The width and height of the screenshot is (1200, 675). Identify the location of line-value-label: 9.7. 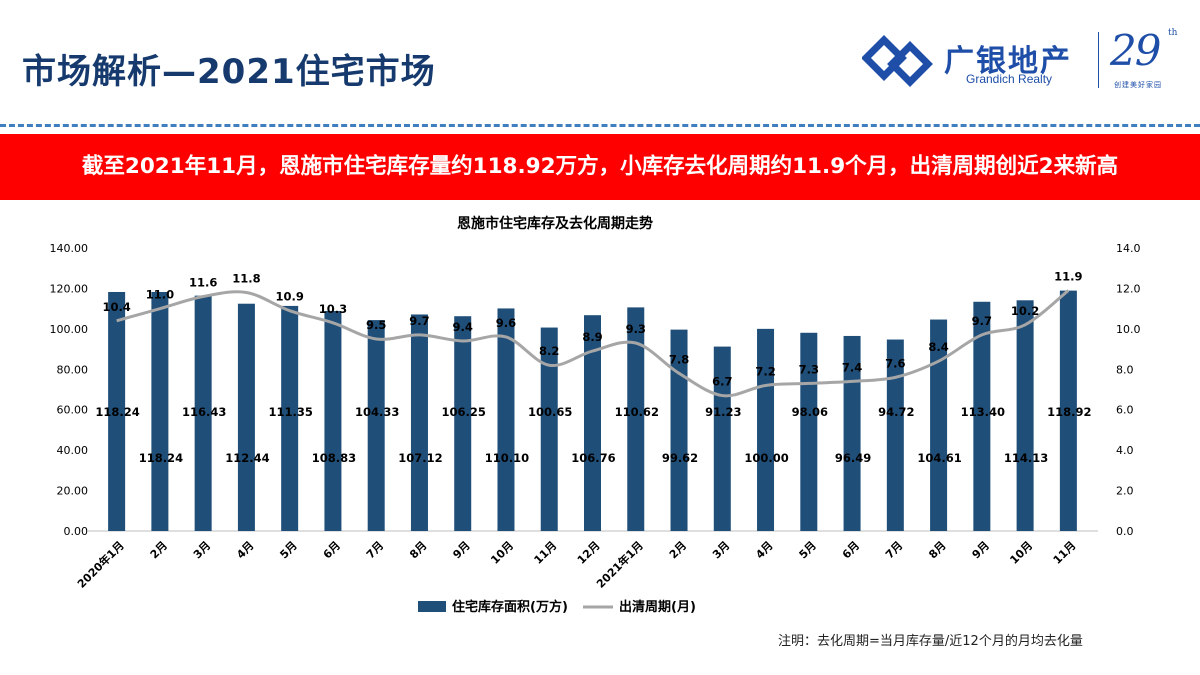
(419, 321).